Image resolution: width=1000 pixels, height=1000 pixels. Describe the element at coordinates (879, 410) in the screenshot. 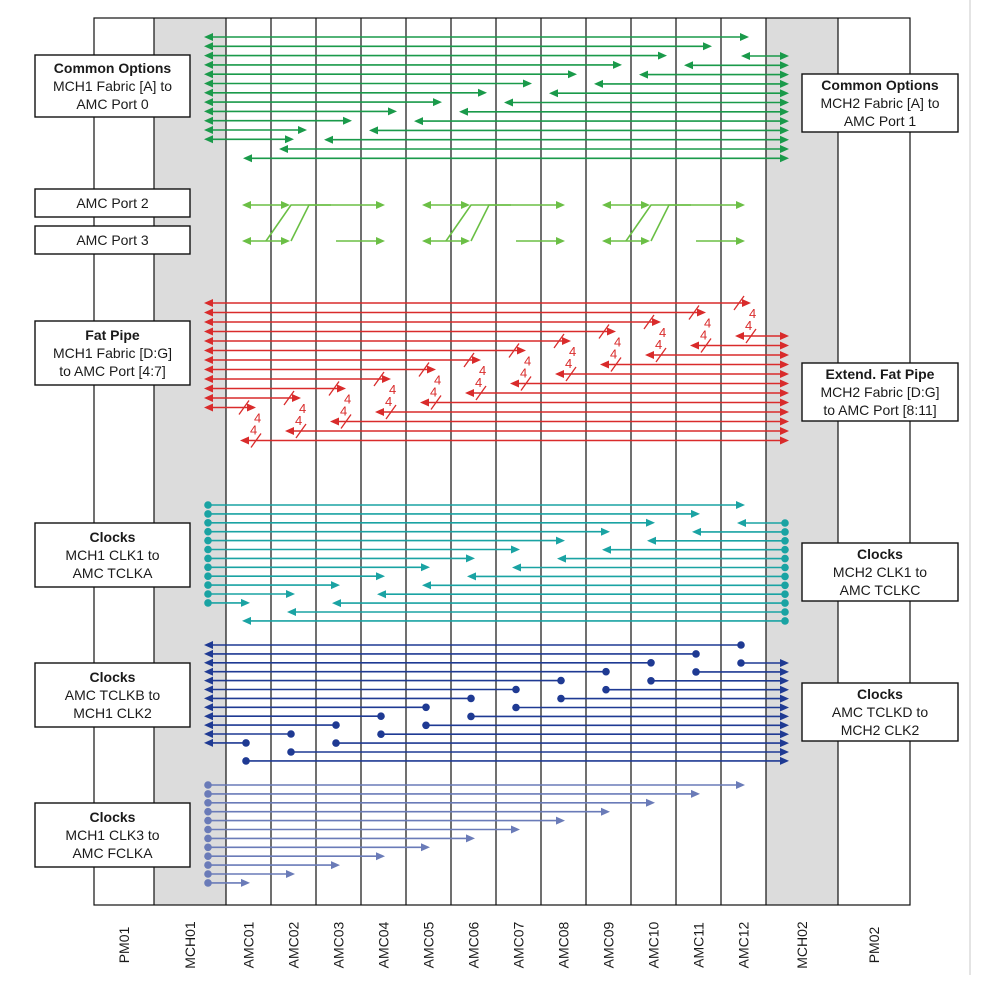

I see `label-box-line: to AMC Port [8:11]` at that location.